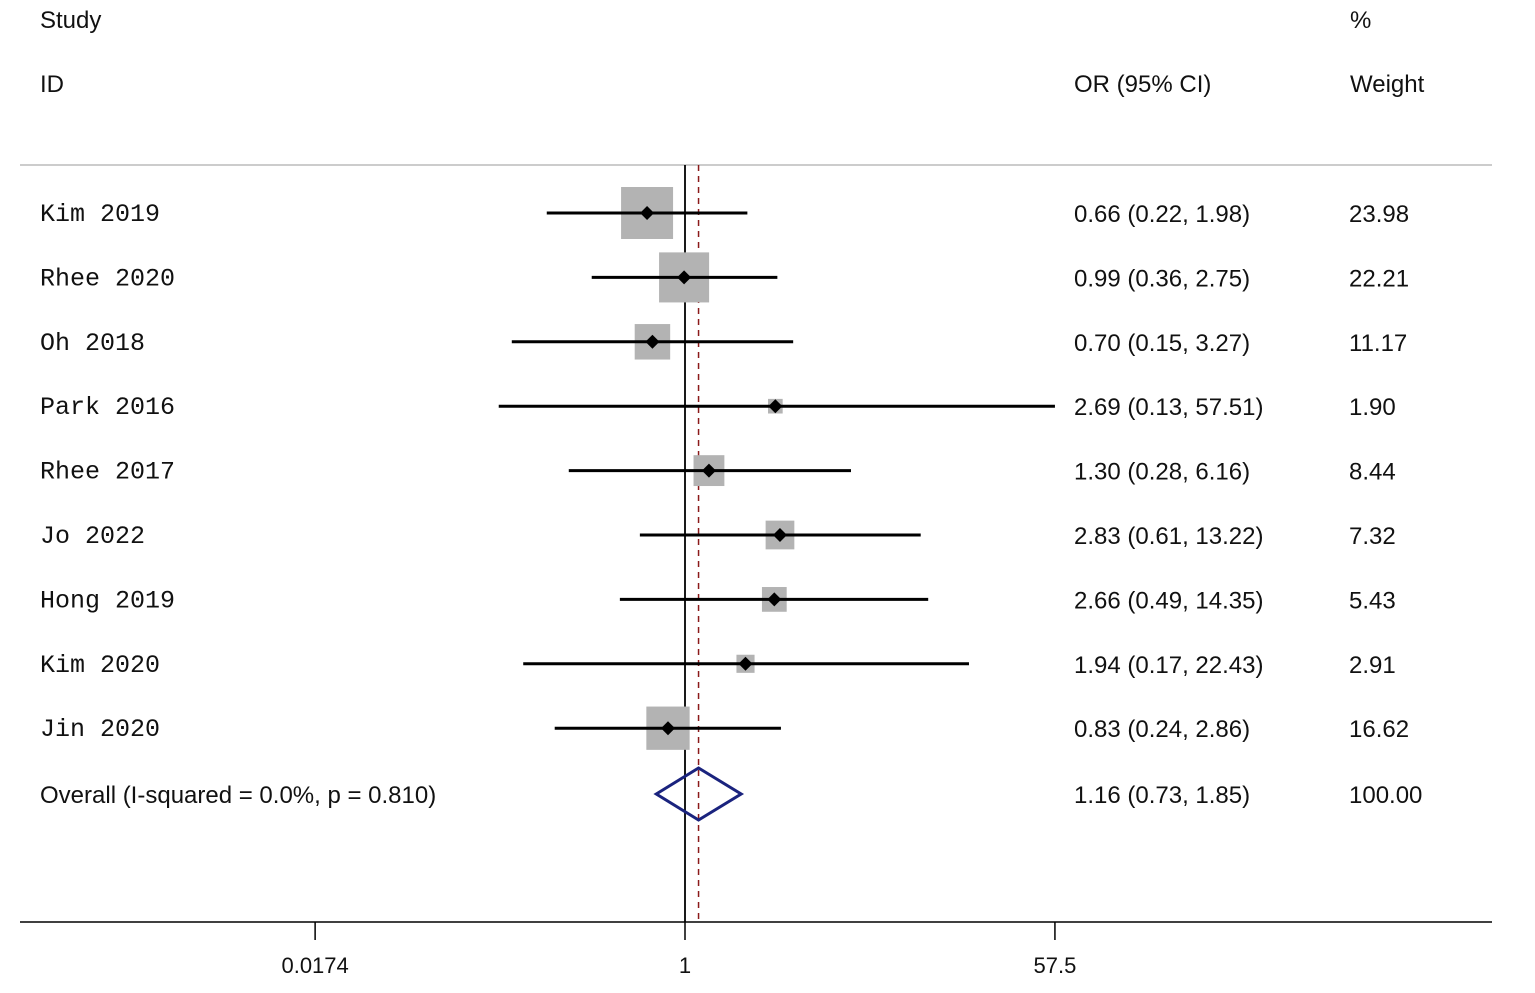  What do you see at coordinates (1379, 278) in the screenshot?
I see `weight-value: 22.21` at bounding box center [1379, 278].